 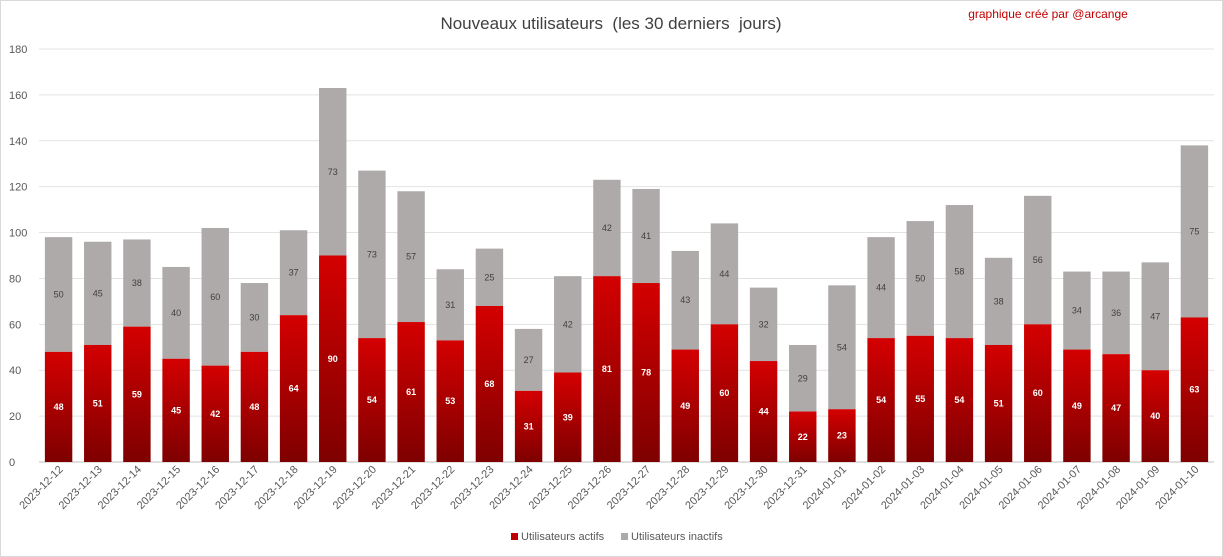 I want to click on data-label-active: 53, so click(x=450, y=401).